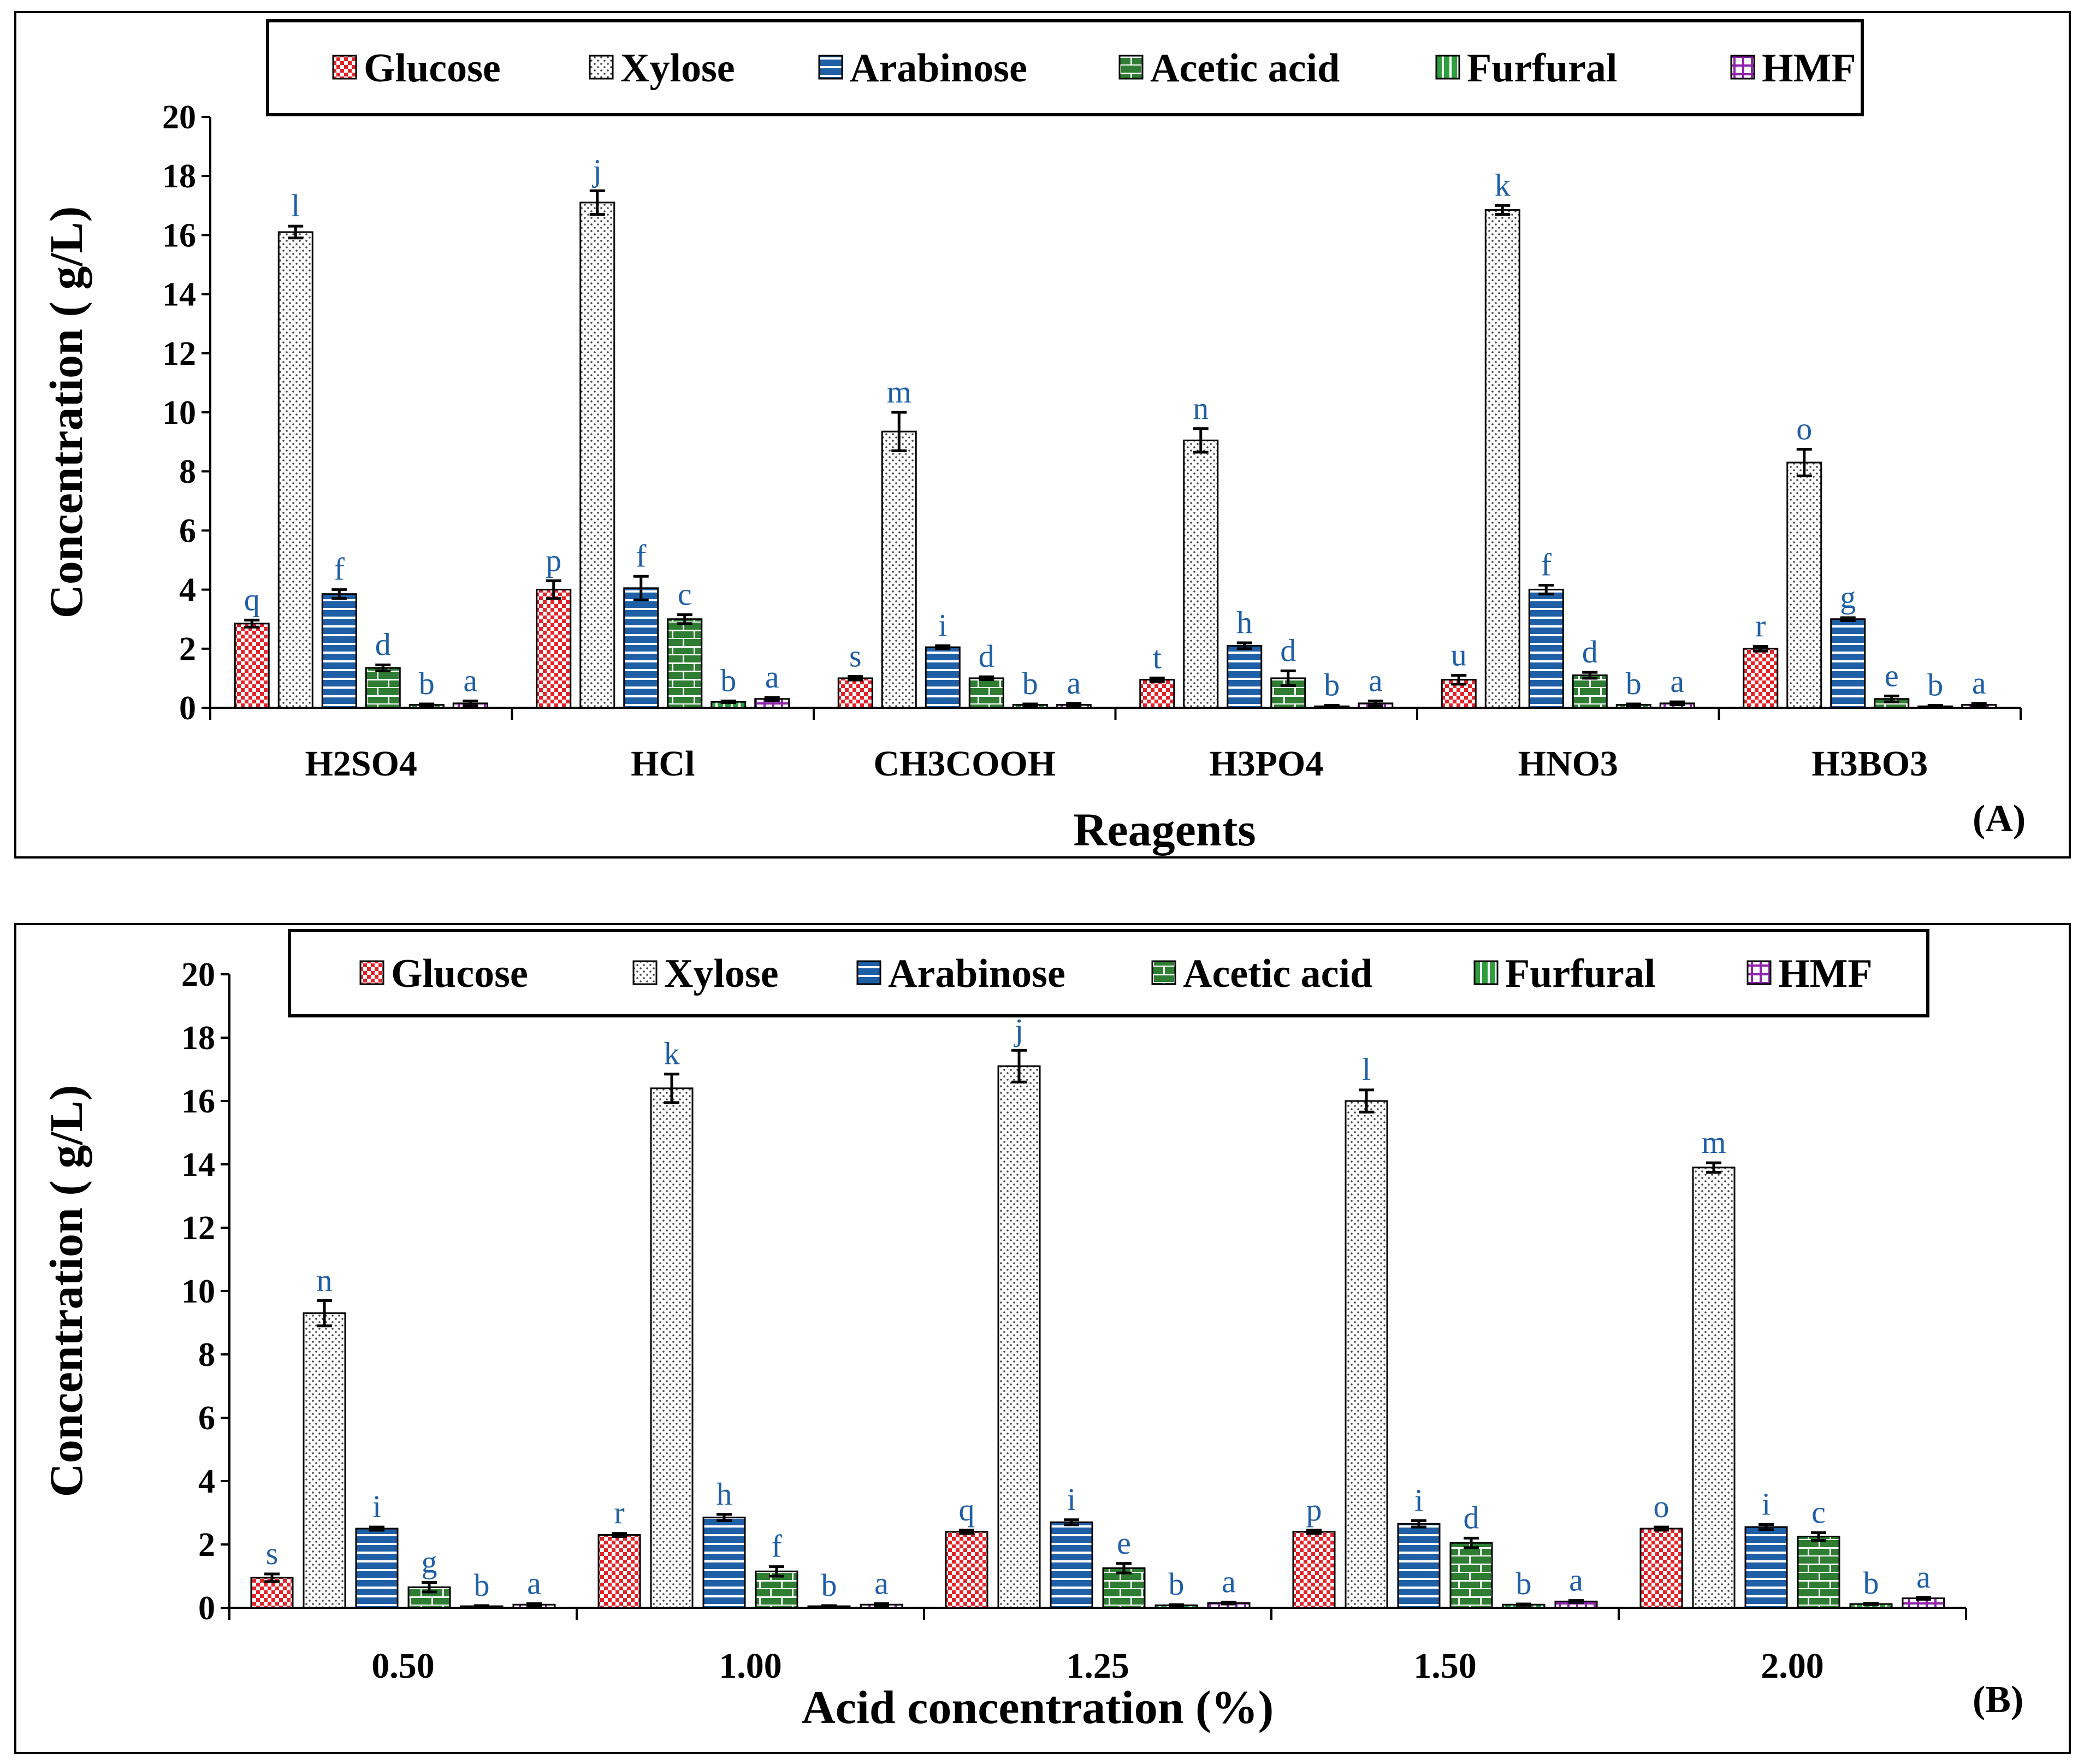 The height and width of the screenshot is (1764, 2090). What do you see at coordinates (1792, 1666) in the screenshot?
I see `x-tick-label: 2.00` at bounding box center [1792, 1666].